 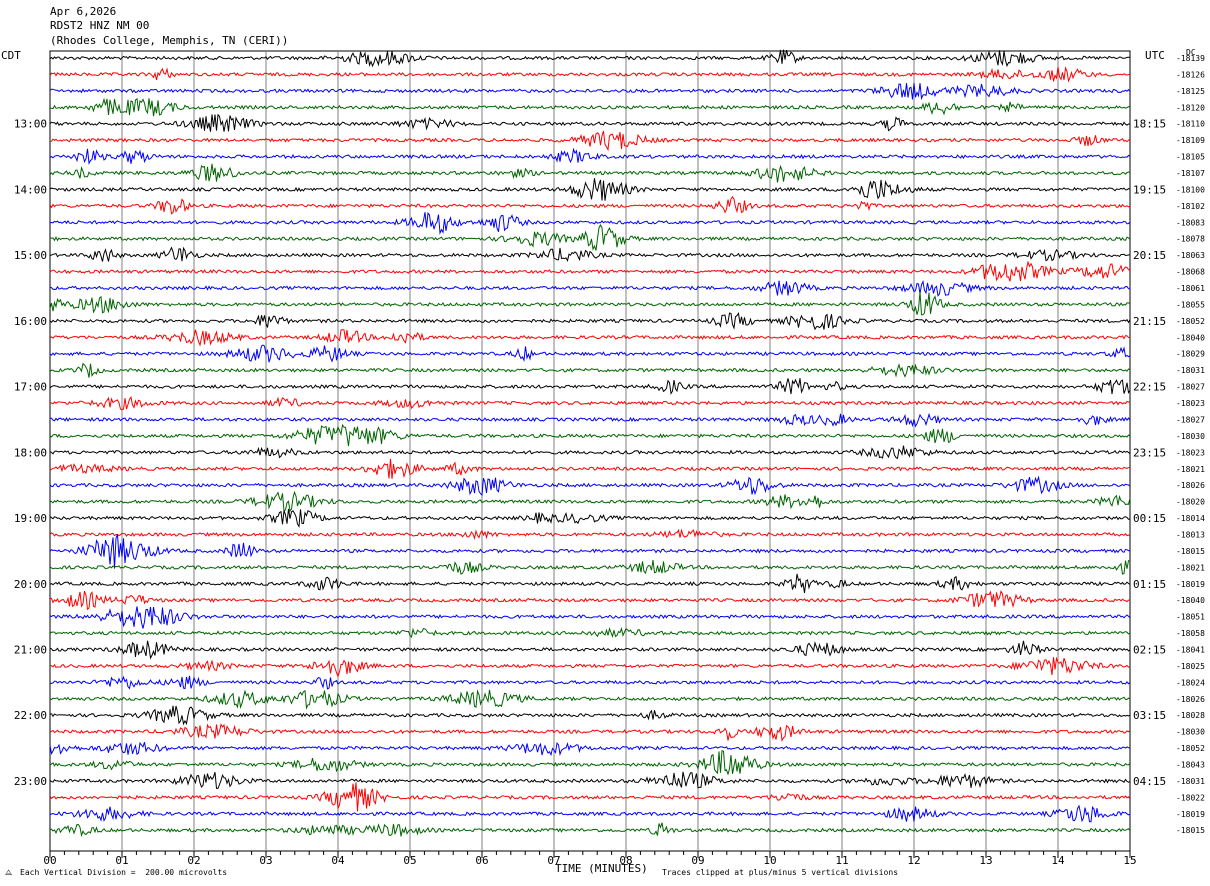 What do you see at coordinates (1149, 189) in the screenshot?
I see `right-hour-label: 19:15` at bounding box center [1149, 189].